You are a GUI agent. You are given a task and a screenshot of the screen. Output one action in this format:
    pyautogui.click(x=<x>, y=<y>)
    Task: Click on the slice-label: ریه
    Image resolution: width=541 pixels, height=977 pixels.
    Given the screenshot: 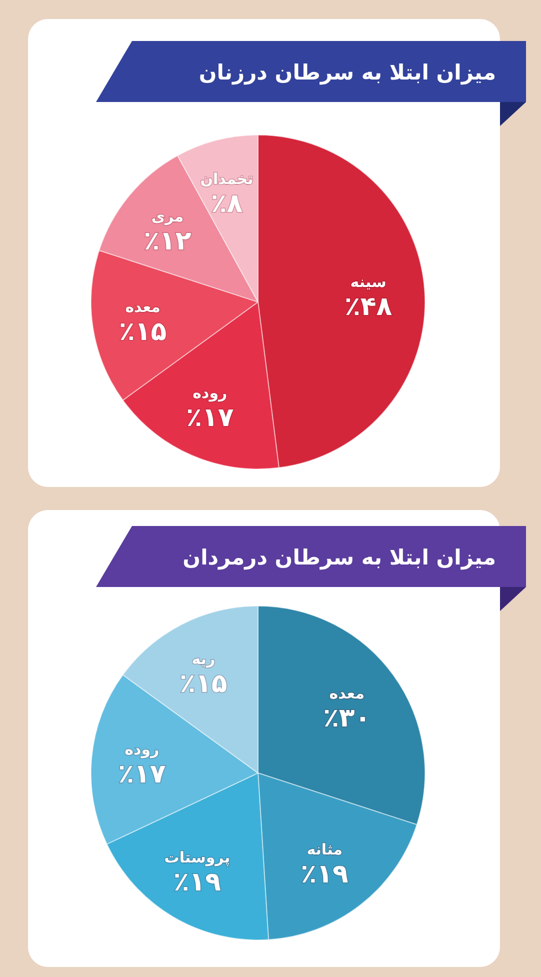 What is the action you would take?
    pyautogui.click(x=204, y=659)
    